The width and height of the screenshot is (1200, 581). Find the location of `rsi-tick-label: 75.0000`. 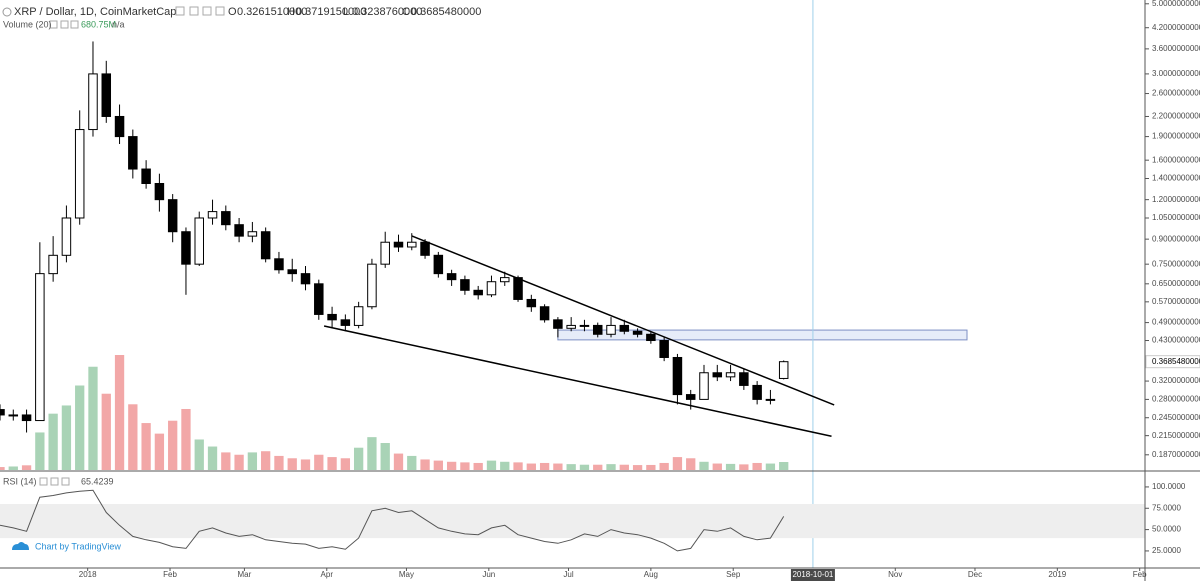

rsi-tick-label: 75.0000 is located at coordinates (1166, 507).